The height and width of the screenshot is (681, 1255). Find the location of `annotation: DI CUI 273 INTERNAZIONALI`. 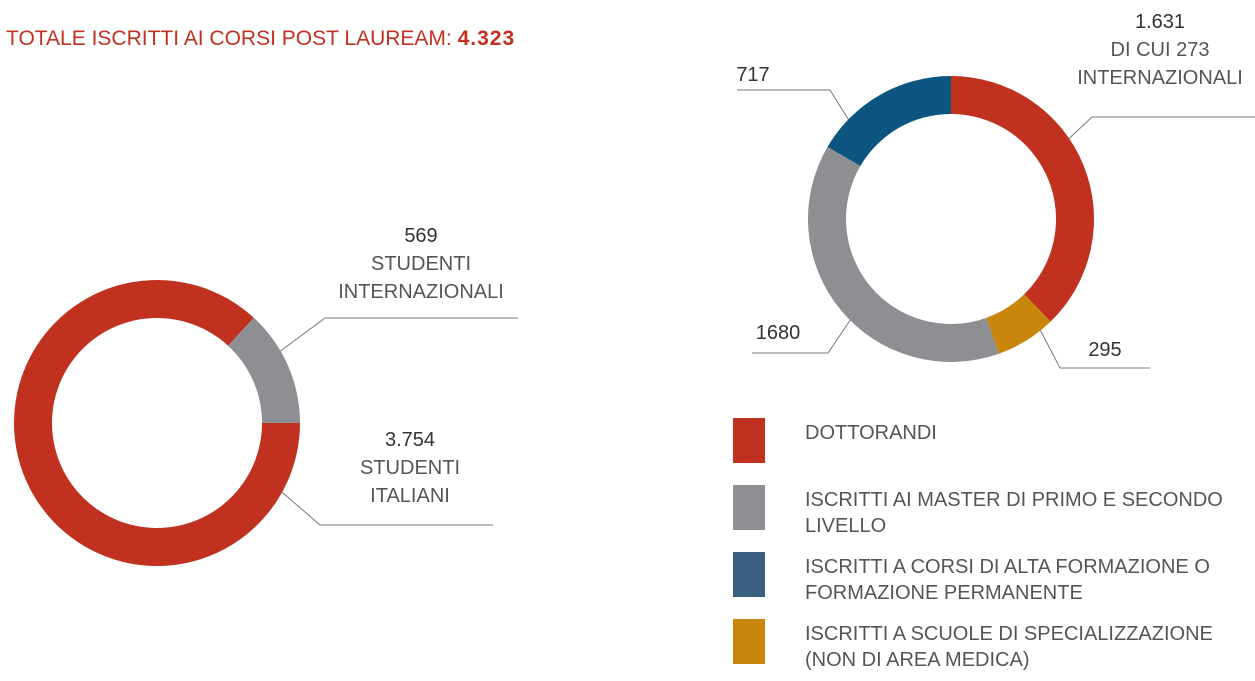

annotation: DI CUI 273 INTERNAZIONALI is located at coordinates (1160, 64).